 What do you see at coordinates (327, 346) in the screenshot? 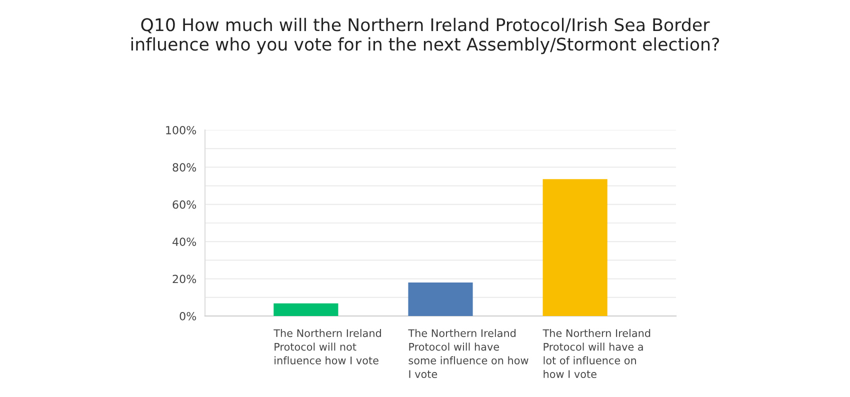
I see `x-tick-label: The Northern Ireland Protocol will not influence how I vote` at bounding box center [327, 346].